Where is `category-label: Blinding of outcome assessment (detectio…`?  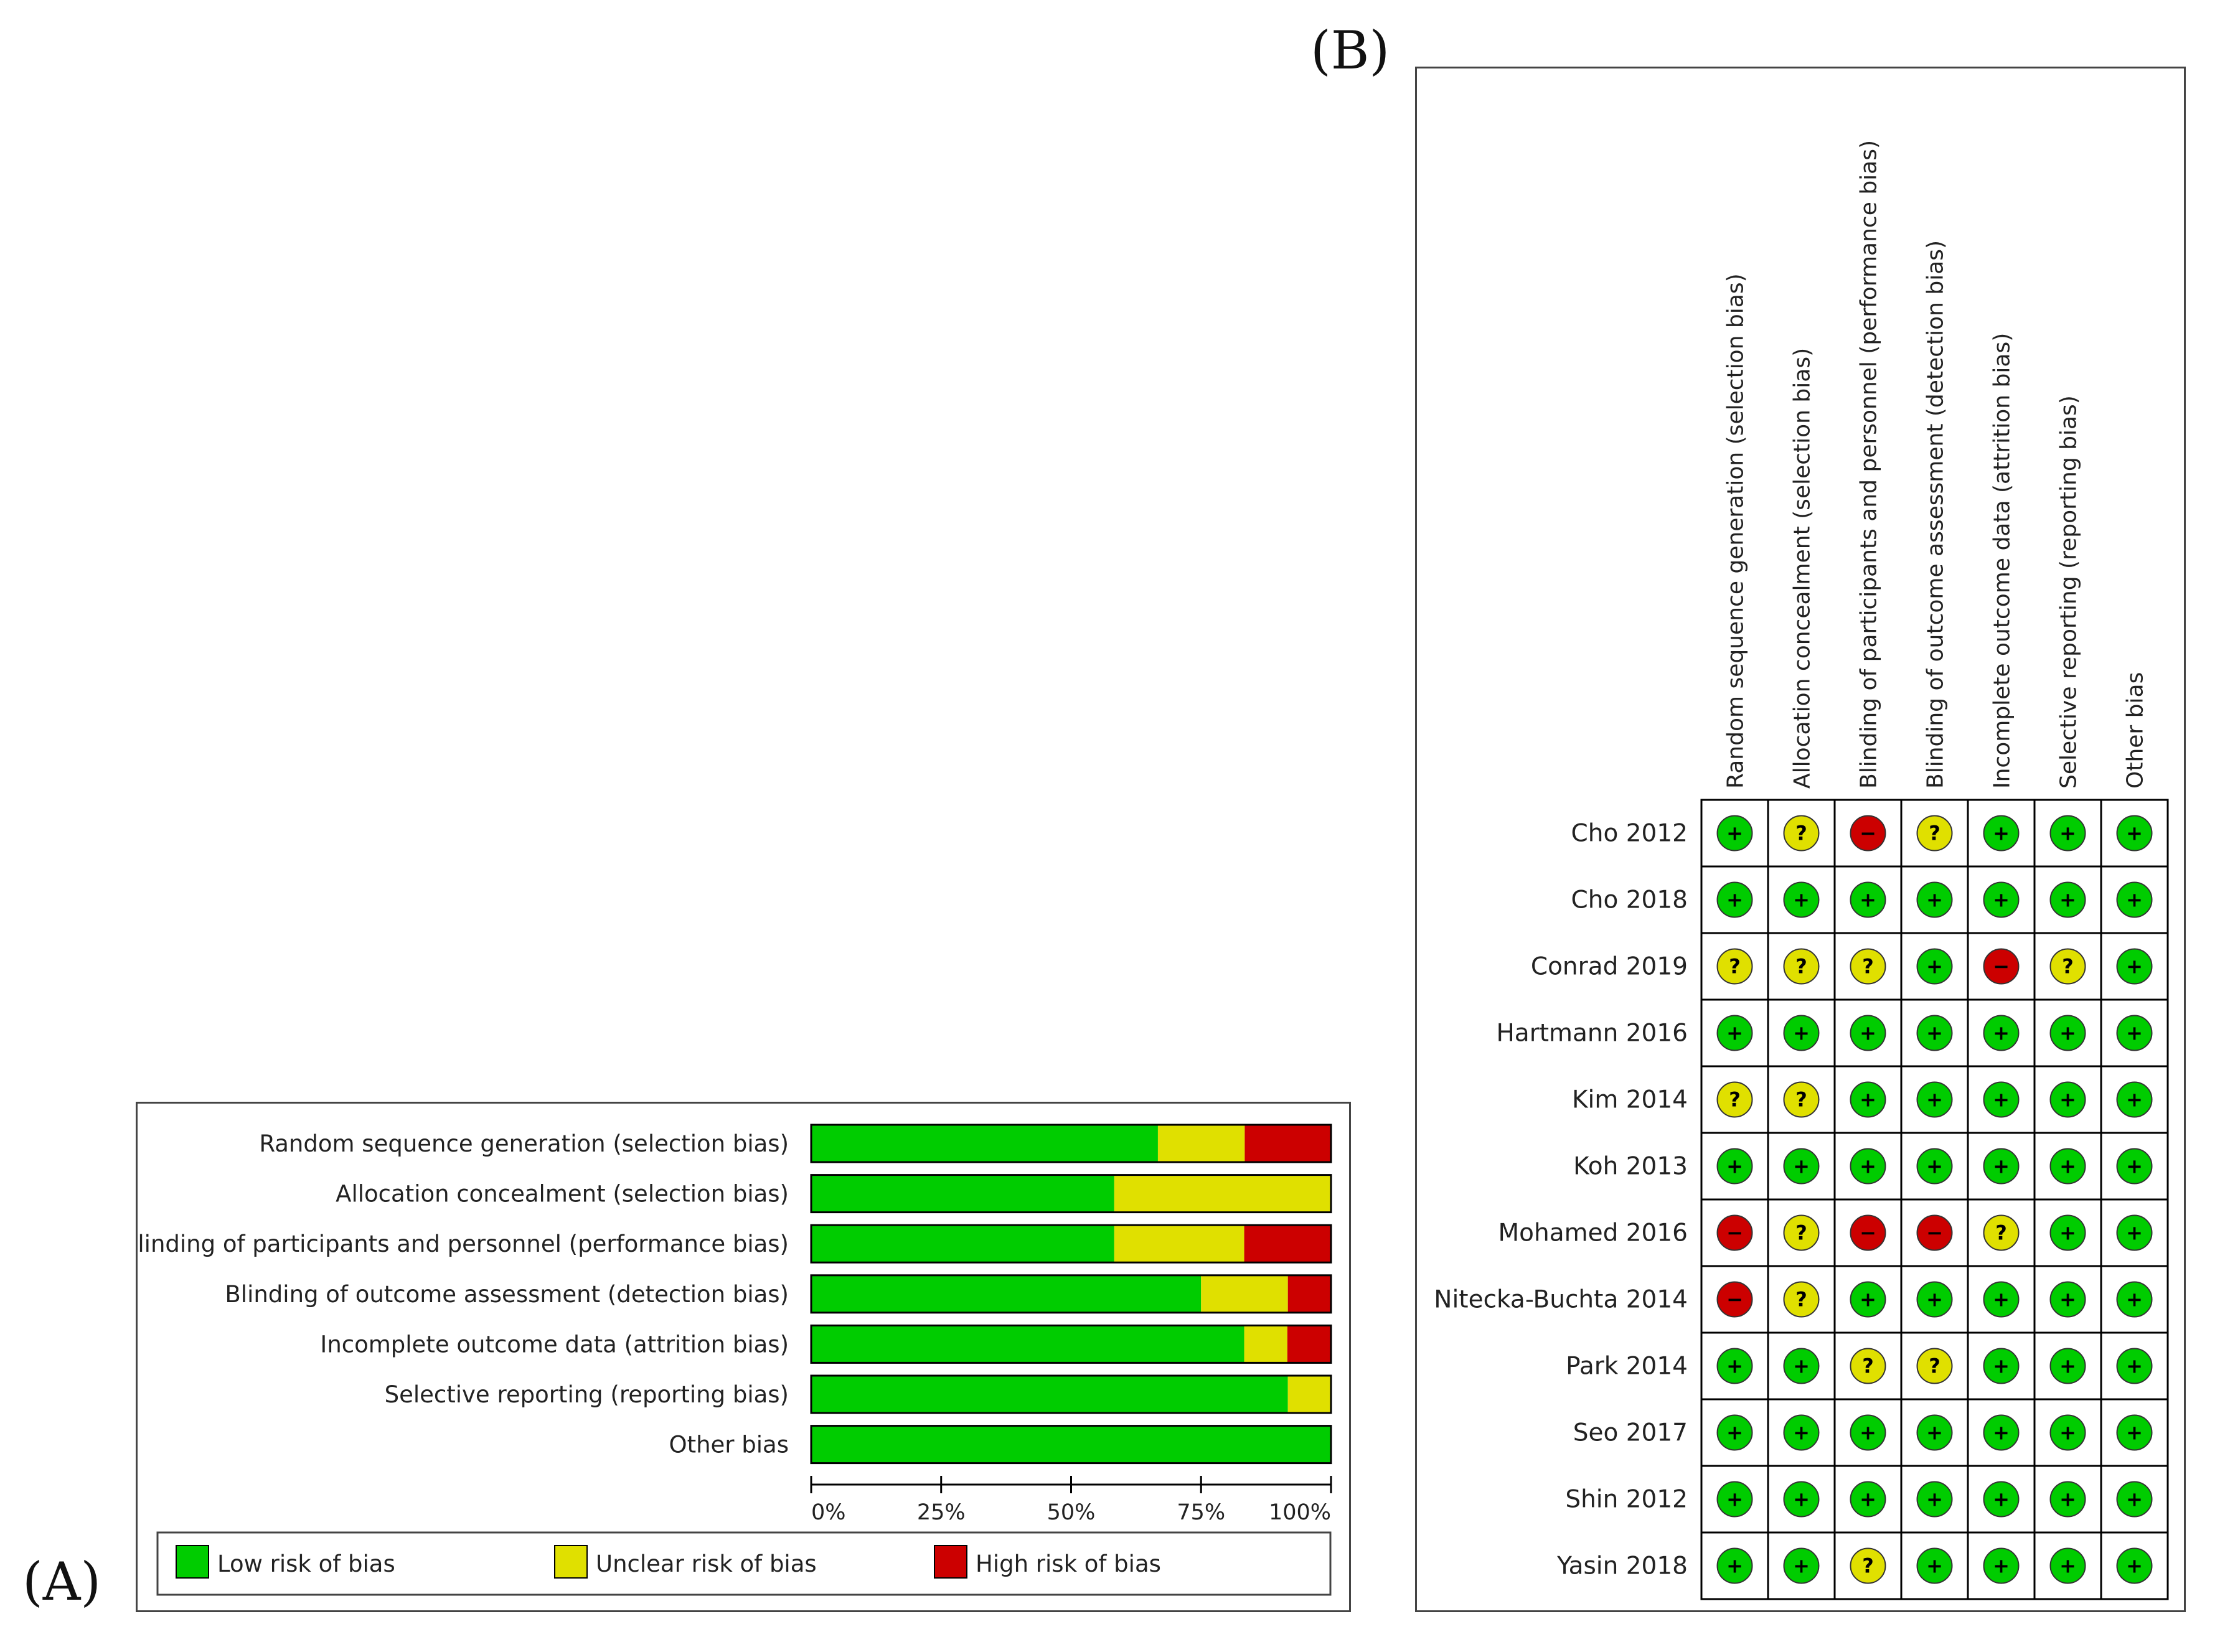
category-label: Blinding of outcome assessment (detectio… is located at coordinates (507, 1294).